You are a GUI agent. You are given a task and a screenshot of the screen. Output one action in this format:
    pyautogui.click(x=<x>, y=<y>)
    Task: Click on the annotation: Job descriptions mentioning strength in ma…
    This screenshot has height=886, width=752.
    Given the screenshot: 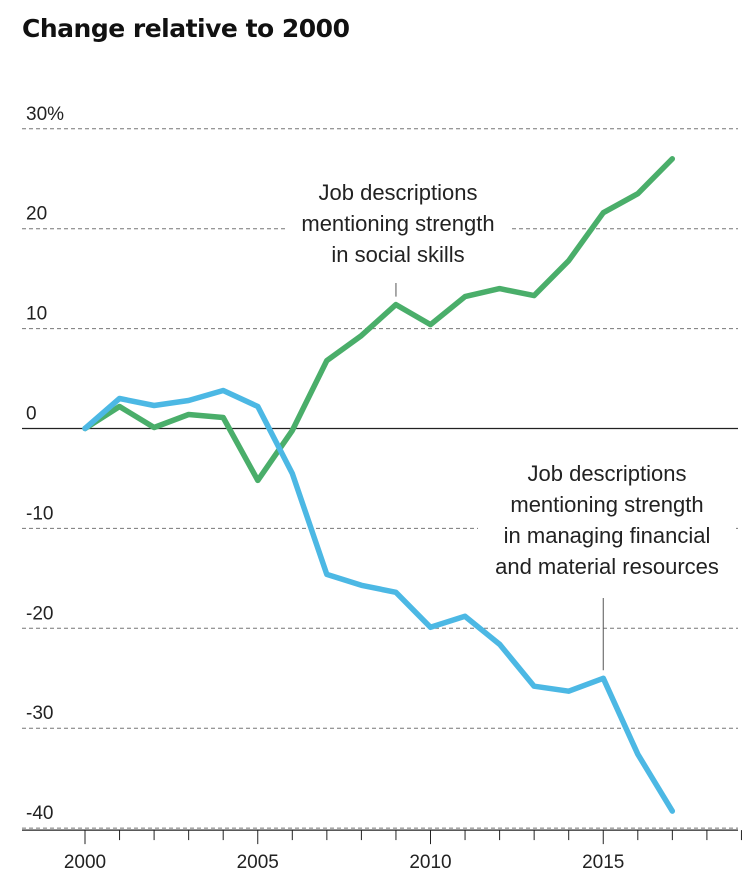 What is the action you would take?
    pyautogui.click(x=607, y=563)
    